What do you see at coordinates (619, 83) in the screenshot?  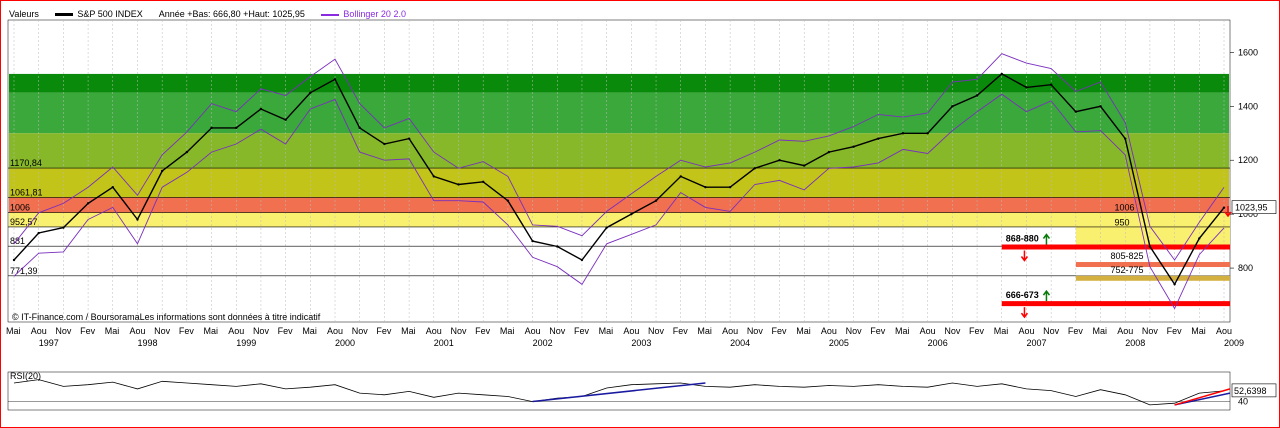 I see `price-zone-band` at bounding box center [619, 83].